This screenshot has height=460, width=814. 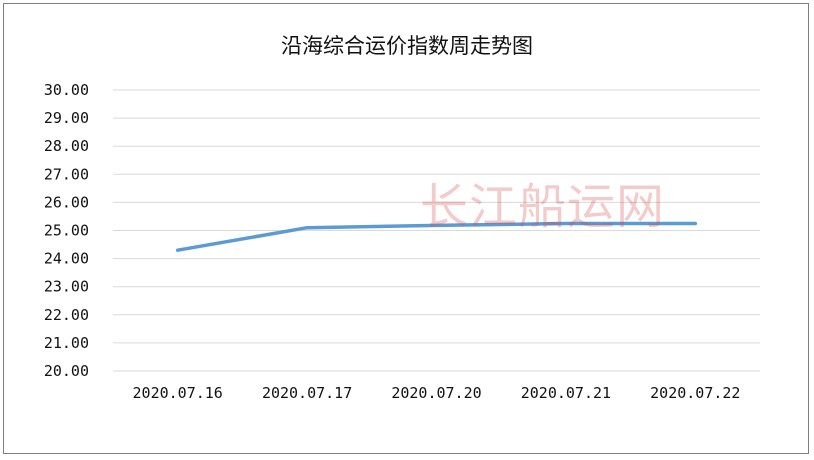 What do you see at coordinates (66, 174) in the screenshot?
I see `y-tick-label: 27.00` at bounding box center [66, 174].